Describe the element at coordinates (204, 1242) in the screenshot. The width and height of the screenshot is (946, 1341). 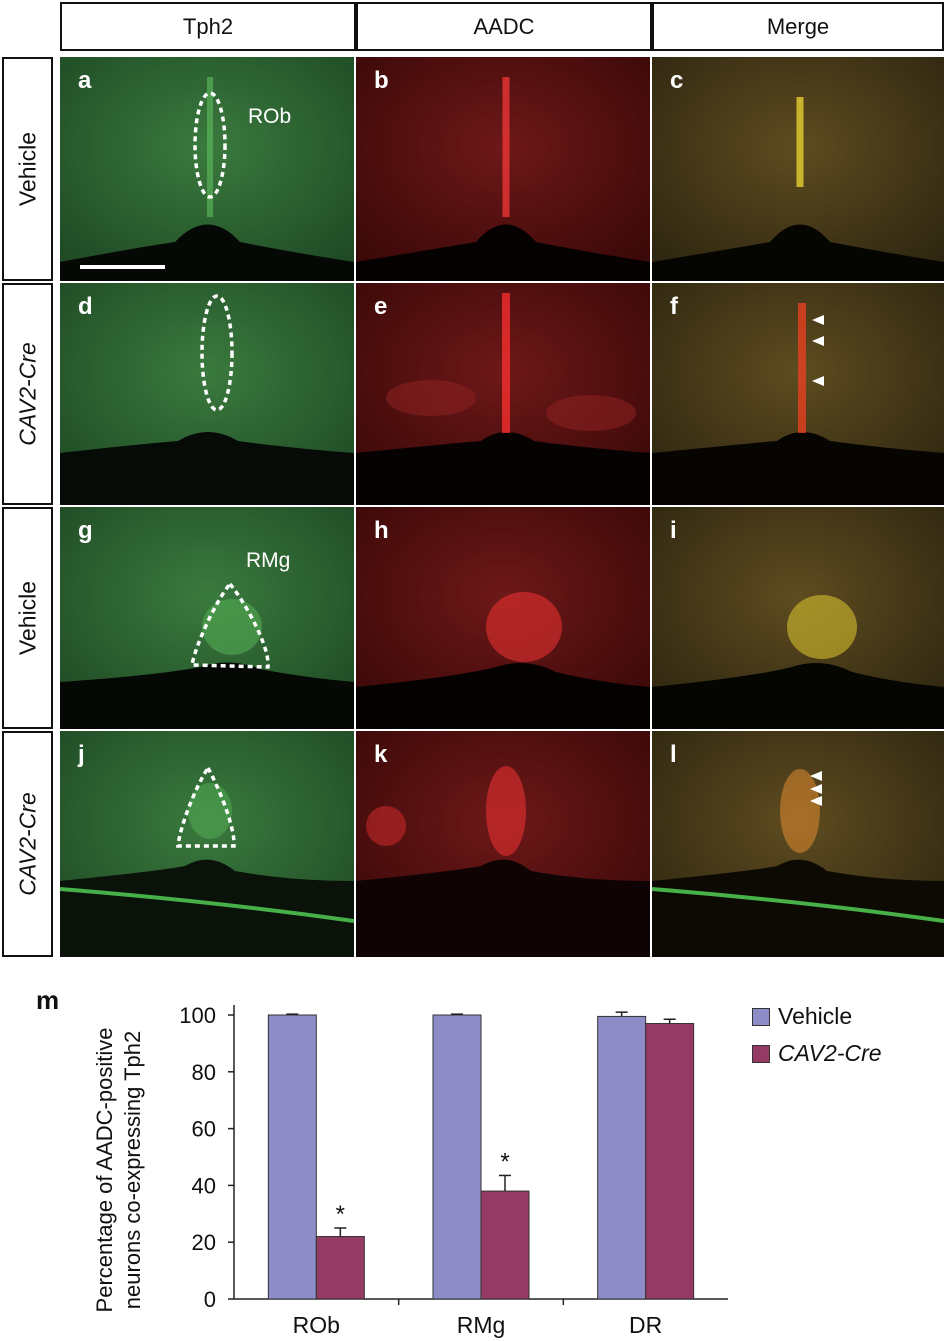
I see `y-tick-label: 20` at that location.